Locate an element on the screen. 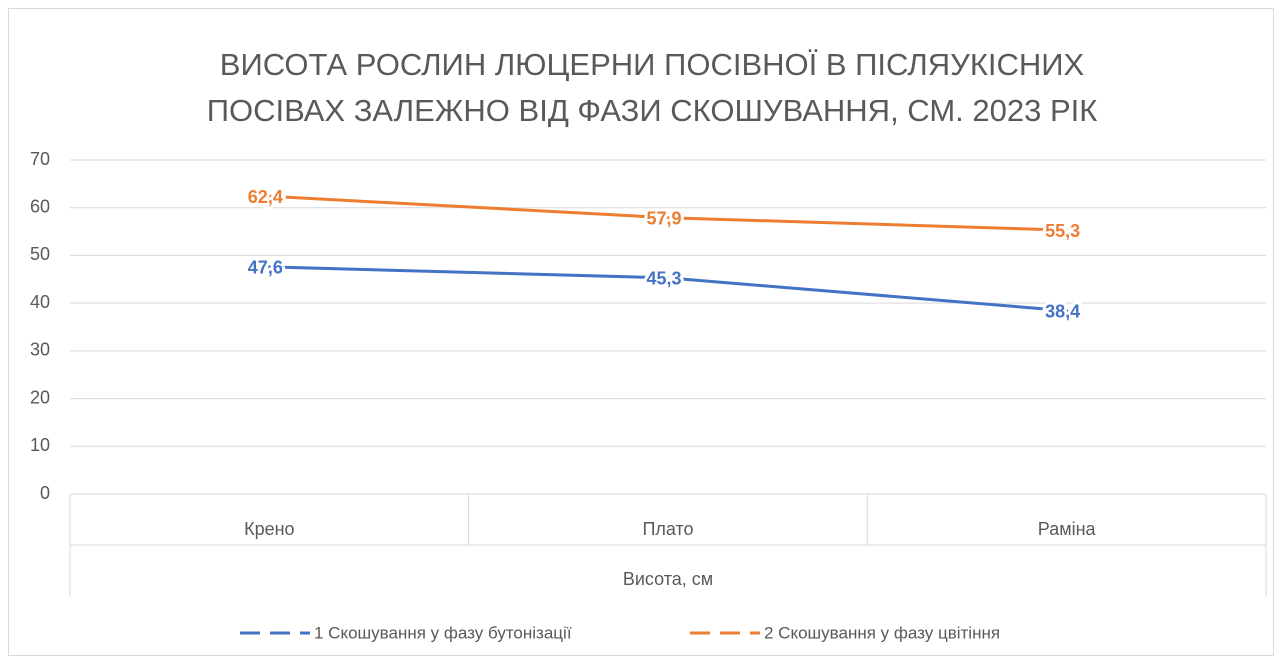  data-label: 47,6 is located at coordinates (265, 268).